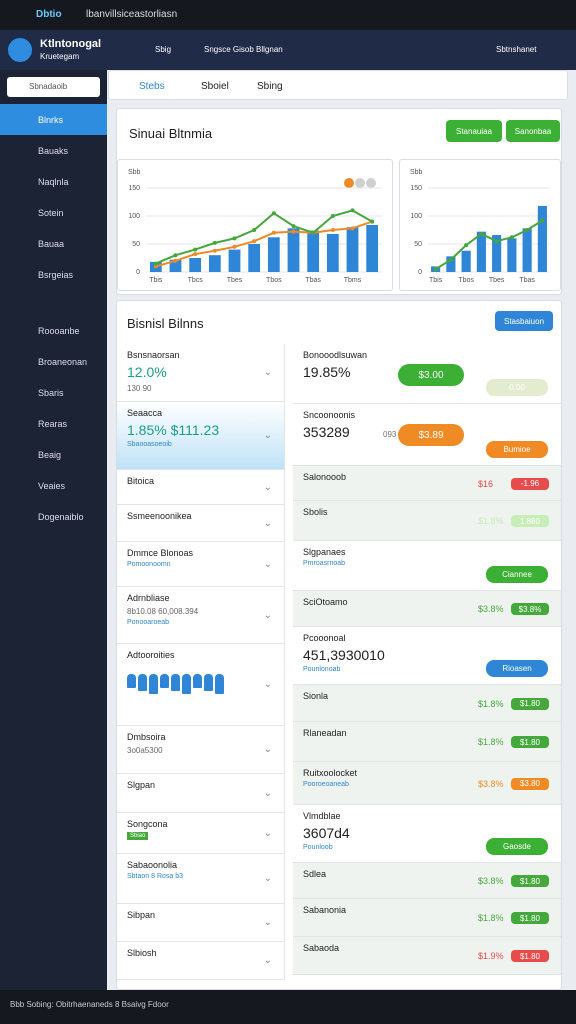 This screenshot has height=1024, width=576. What do you see at coordinates (52, 485) in the screenshot?
I see `menu-item: Veaies` at bounding box center [52, 485].